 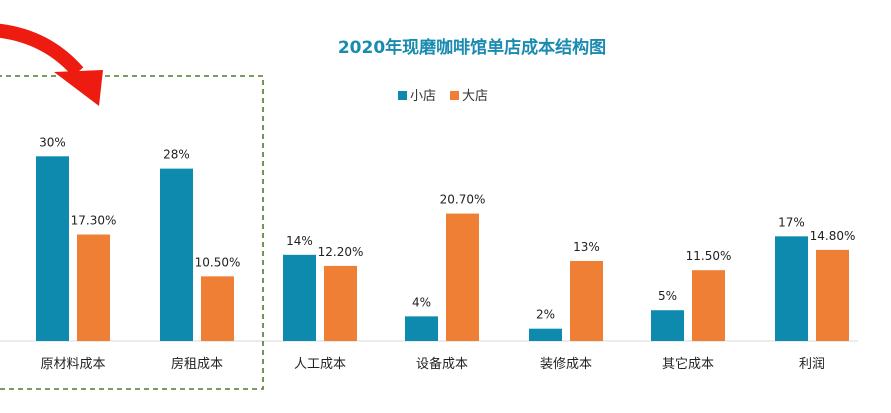 I want to click on legend-label-large-store: 大店, so click(x=475, y=96).